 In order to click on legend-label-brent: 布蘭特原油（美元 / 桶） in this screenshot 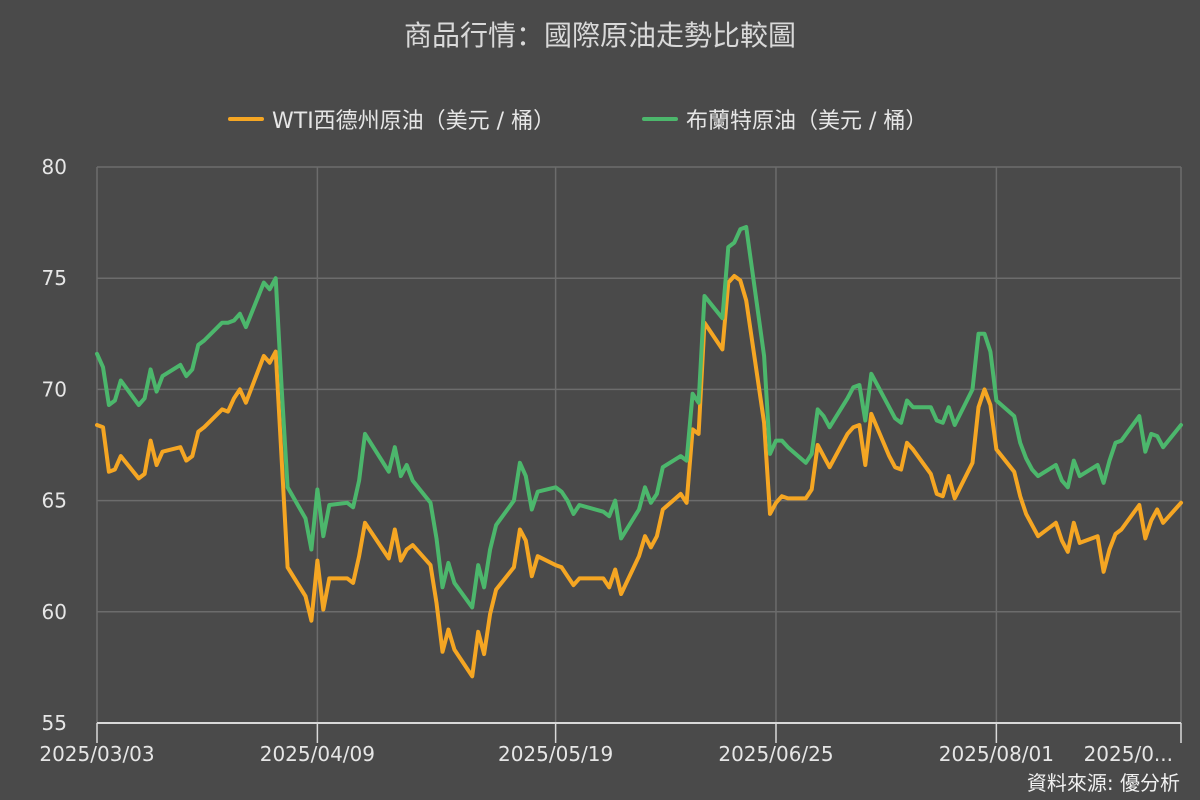, I will do `click(807, 121)`.